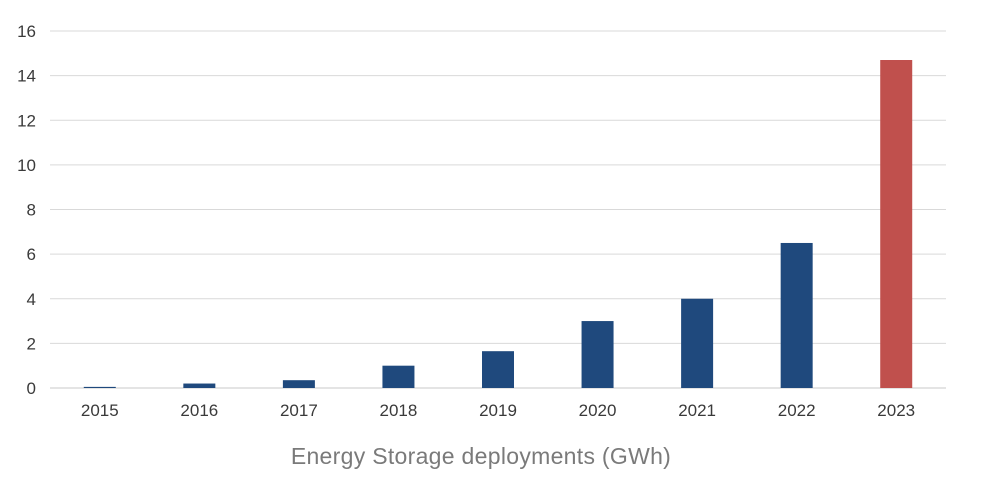 This screenshot has width=994, height=484. I want to click on bar-2018, so click(398, 376).